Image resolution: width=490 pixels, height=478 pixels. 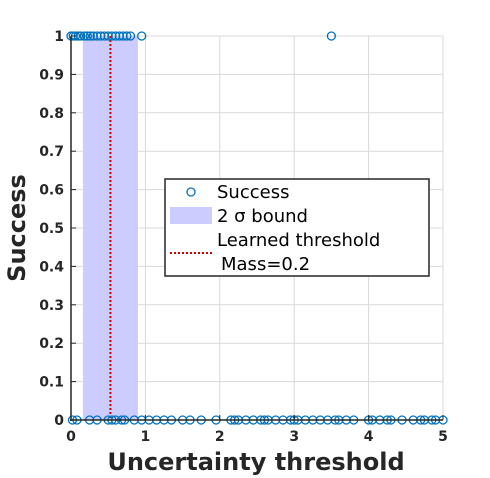 I want to click on x-tick-label: 5, so click(x=443, y=437).